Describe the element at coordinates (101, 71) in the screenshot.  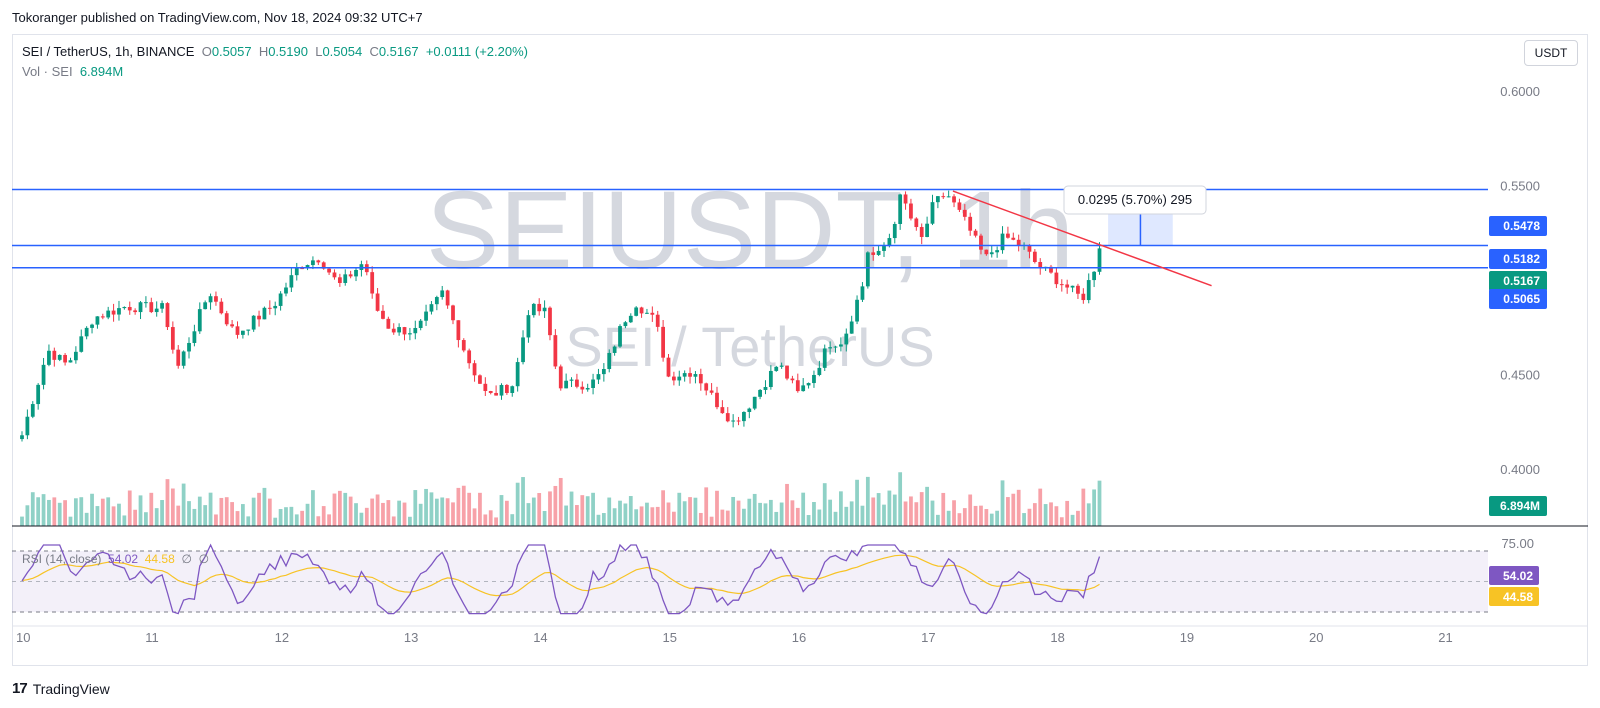
I see `volume-value: 6.894M` at that location.